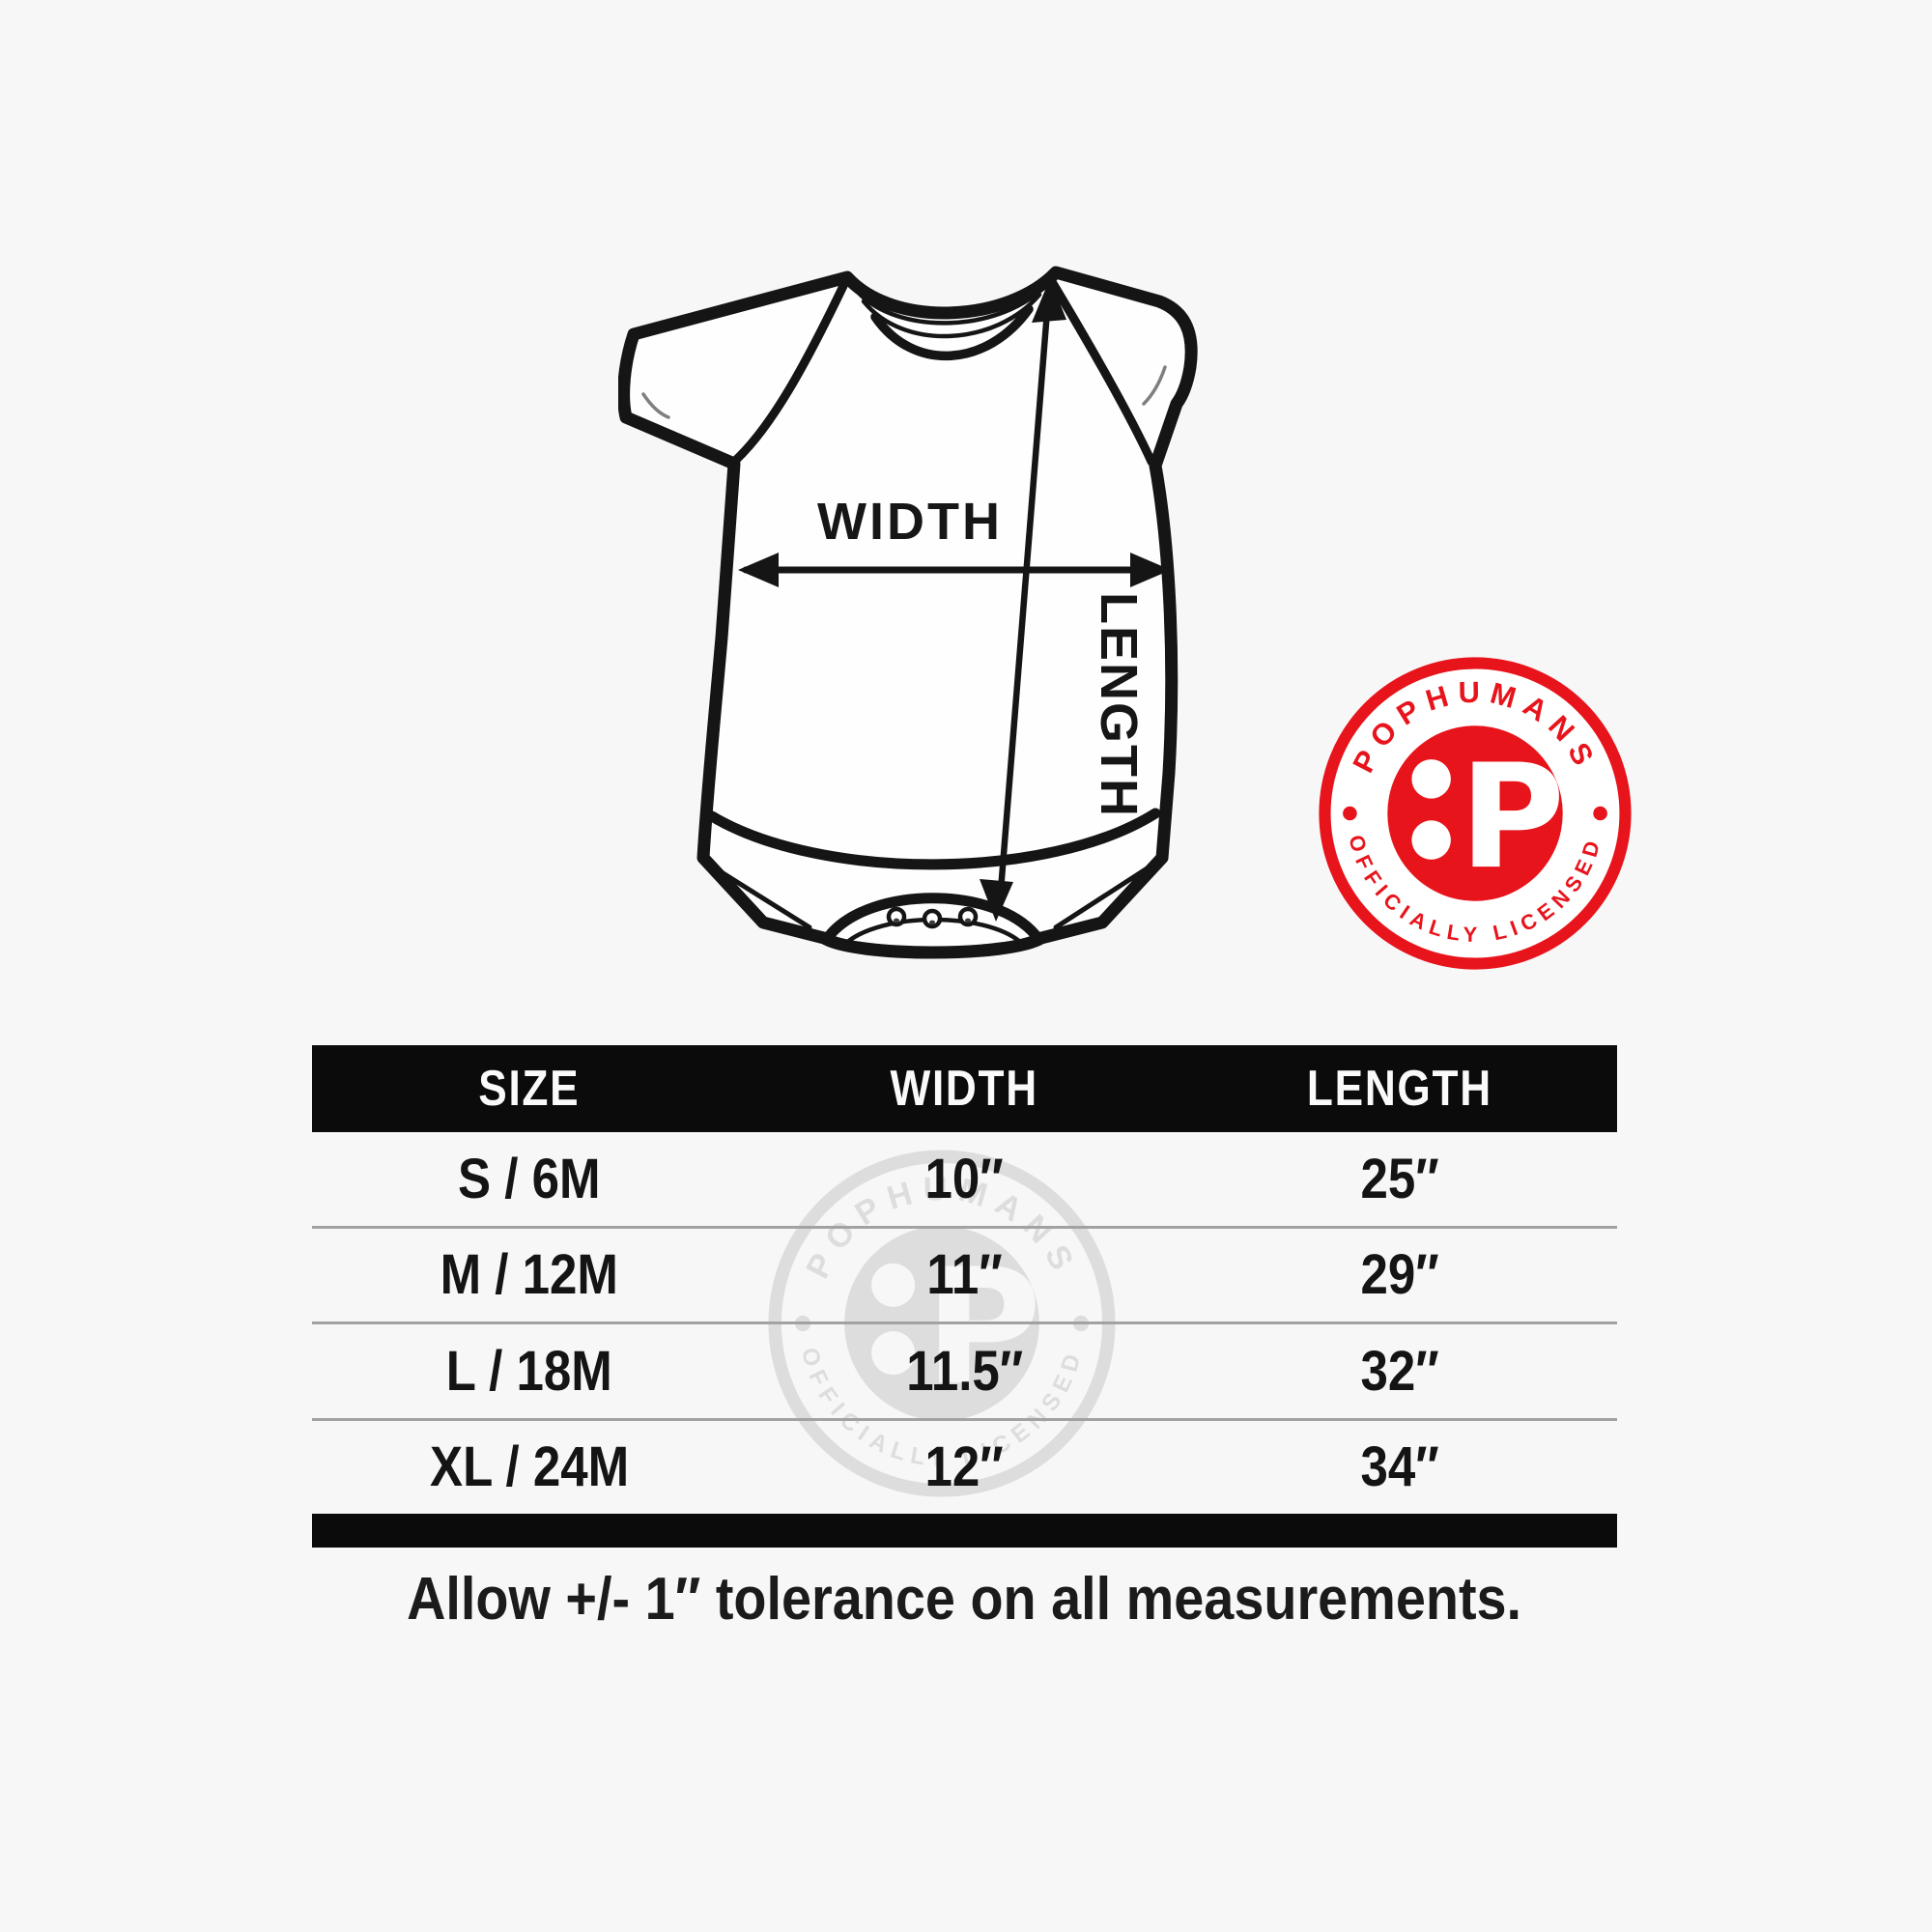 Image resolution: width=1932 pixels, height=1932 pixels. What do you see at coordinates (1101, 371) in the screenshot?
I see `sleeve-seam-right` at bounding box center [1101, 371].